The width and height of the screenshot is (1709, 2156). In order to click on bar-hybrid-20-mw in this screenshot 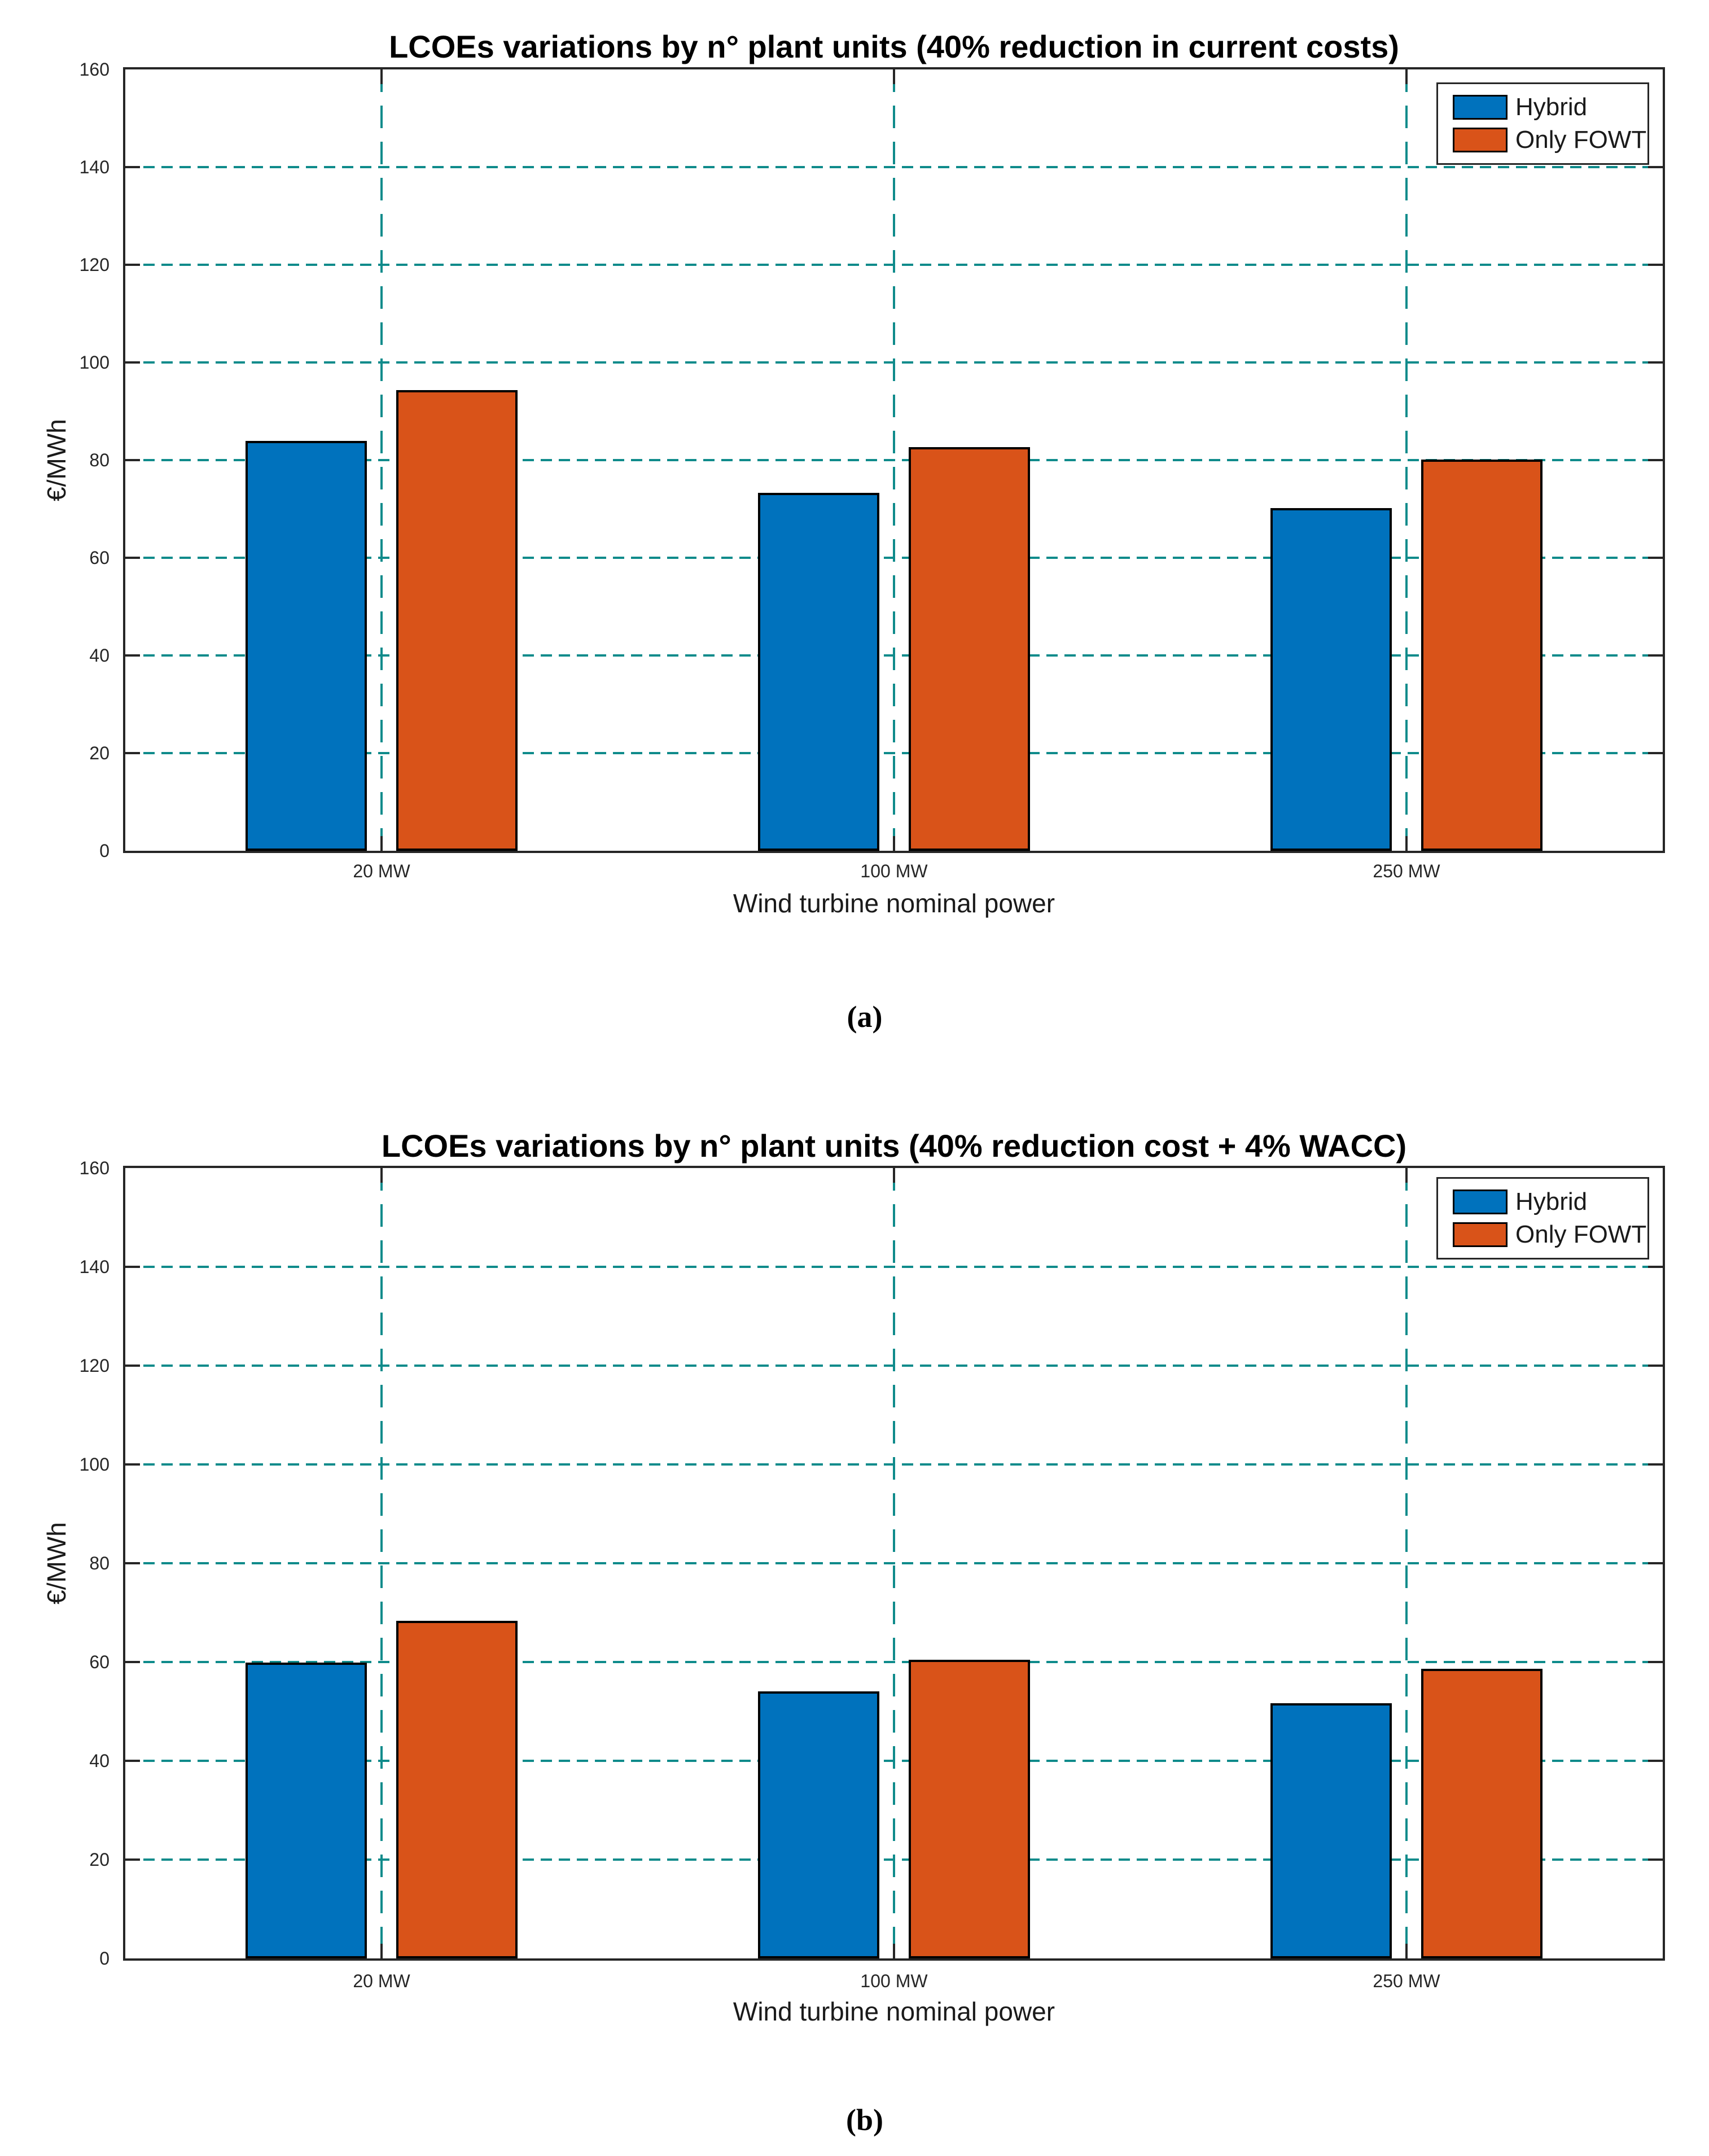, I will do `click(306, 1810)`.